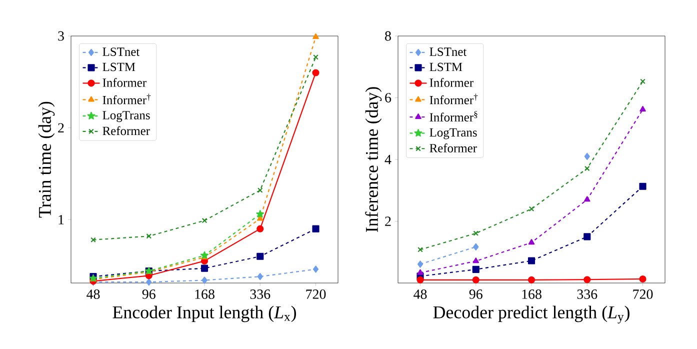 This screenshot has width=697, height=349. I want to click on y-tick-label: 4, so click(388, 159).